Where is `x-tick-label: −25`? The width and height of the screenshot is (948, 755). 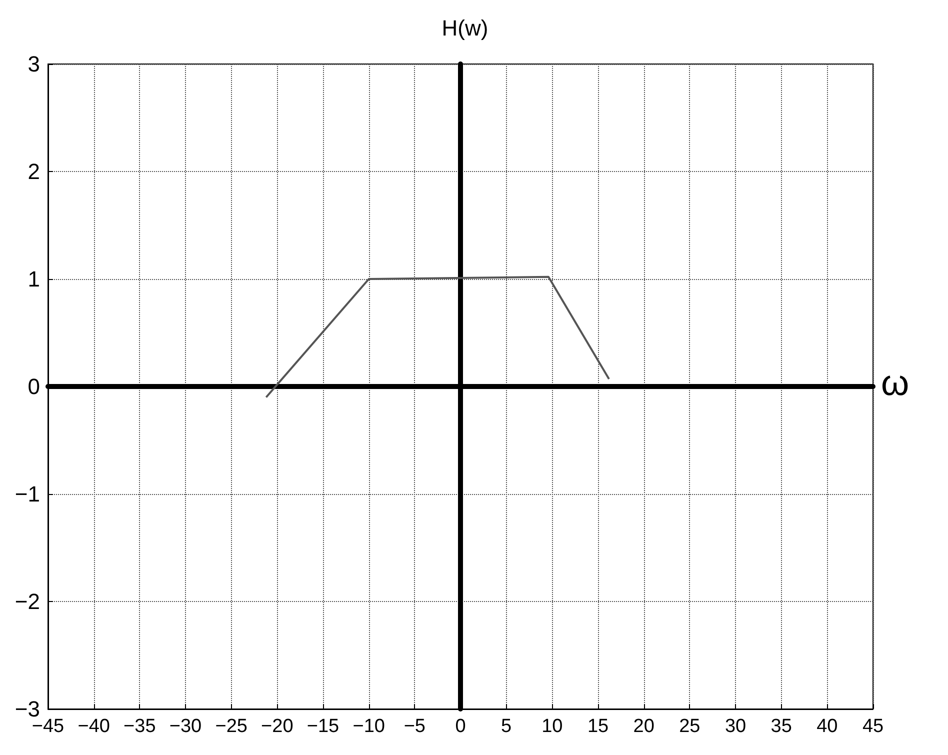
x-tick-label: −25 is located at coordinates (231, 726).